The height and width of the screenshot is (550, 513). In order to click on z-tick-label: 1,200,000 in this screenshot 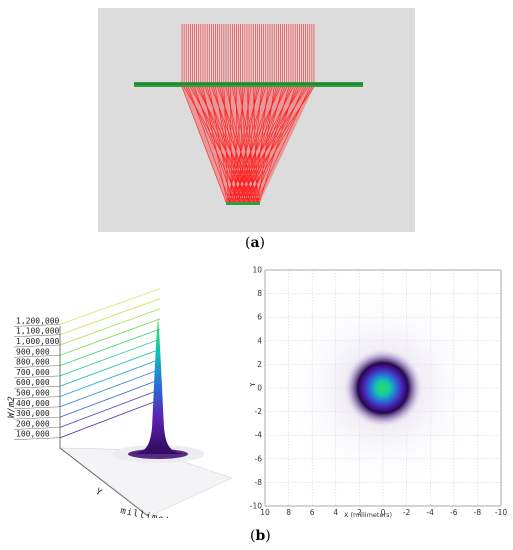, I will do `click(38, 320)`.